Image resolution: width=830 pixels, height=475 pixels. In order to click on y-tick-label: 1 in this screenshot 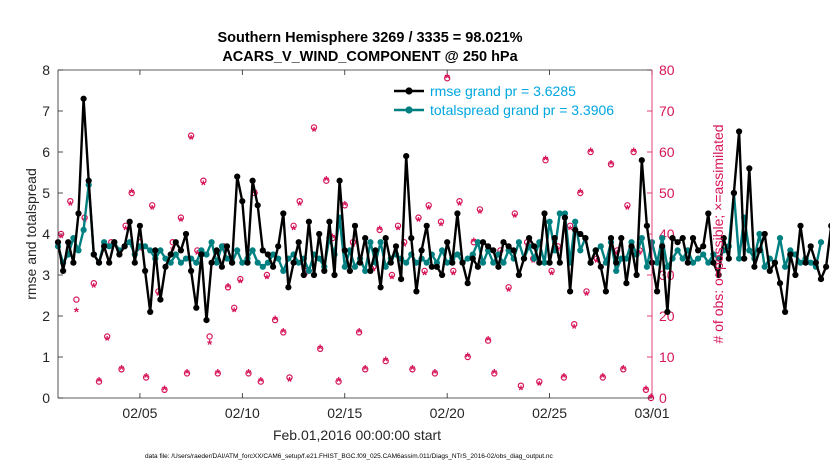, I will do `click(46, 357)`.